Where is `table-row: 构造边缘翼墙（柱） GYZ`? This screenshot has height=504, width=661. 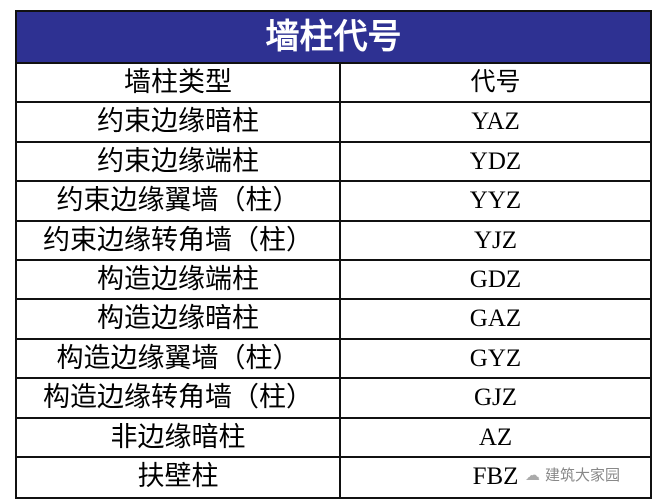
table-row: 构造边缘翼墙（柱） GYZ is located at coordinates (333, 359).